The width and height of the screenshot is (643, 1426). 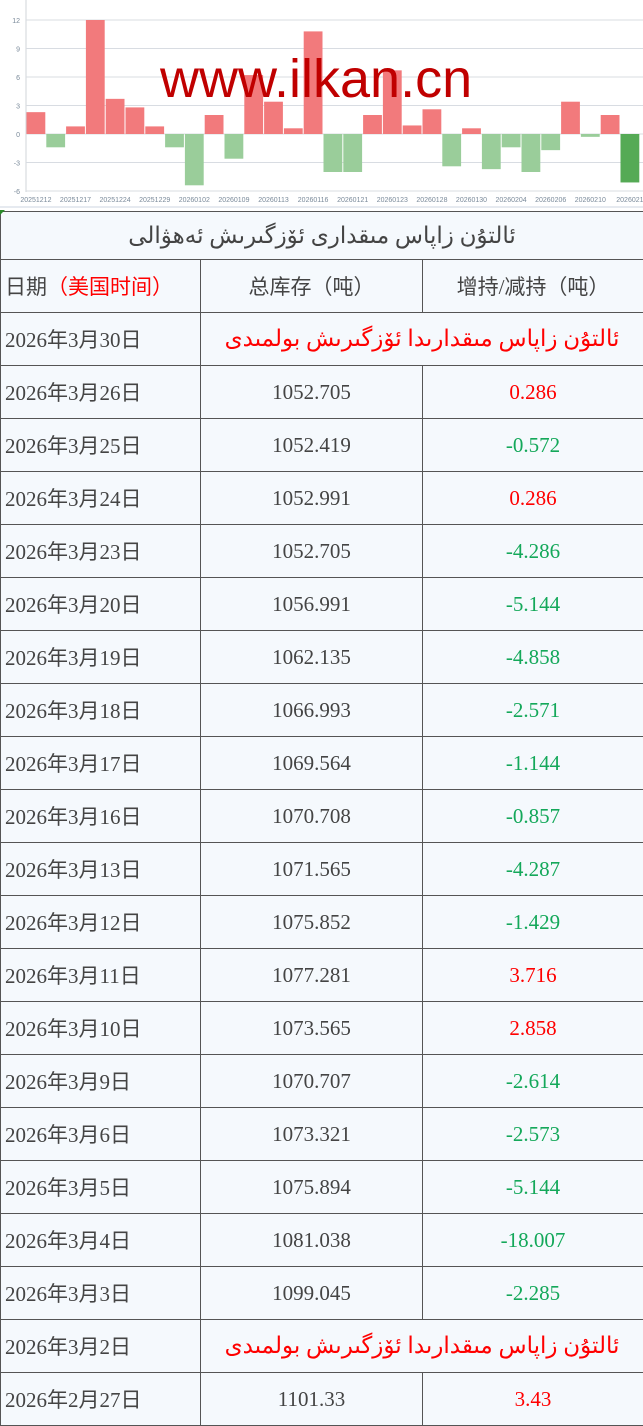 What do you see at coordinates (273, 200) in the screenshot?
I see `x-tick-label: 20260113` at bounding box center [273, 200].